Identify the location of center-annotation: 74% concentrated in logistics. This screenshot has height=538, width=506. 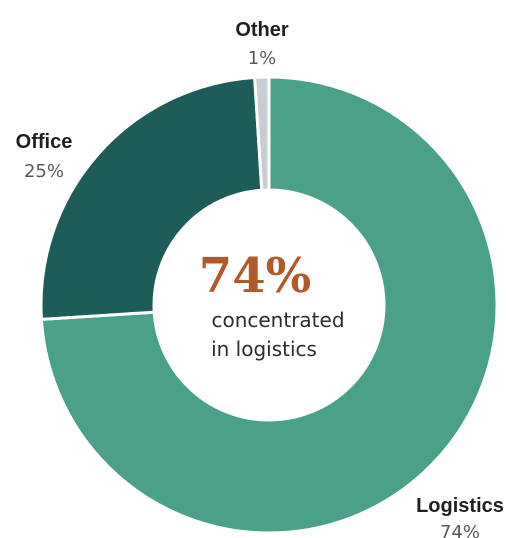
(272, 304).